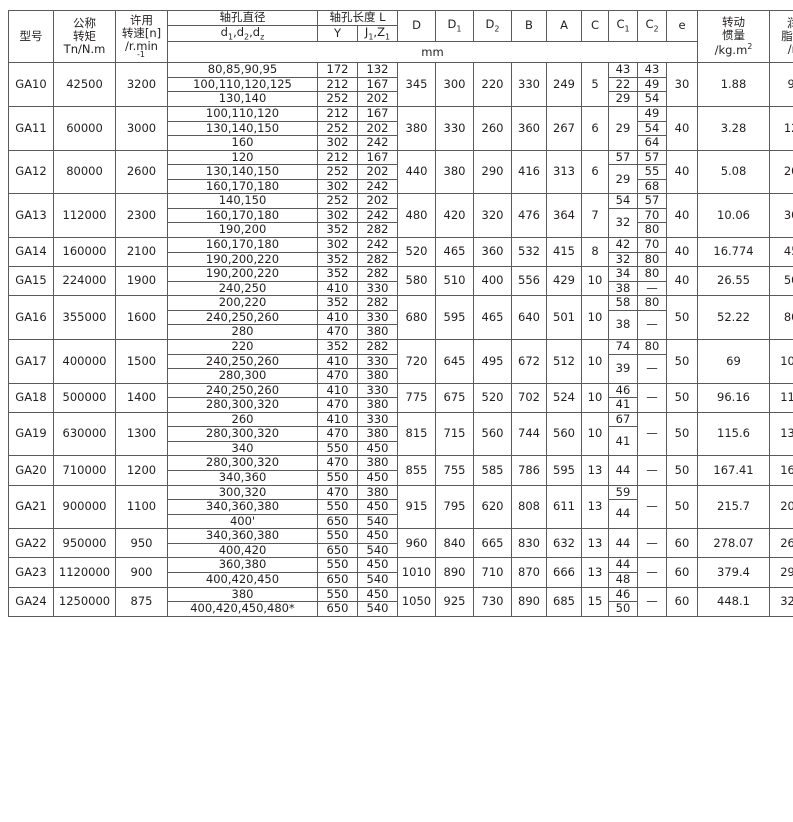  I want to click on cell-moment-of-inertia: 1.88, so click(733, 84).